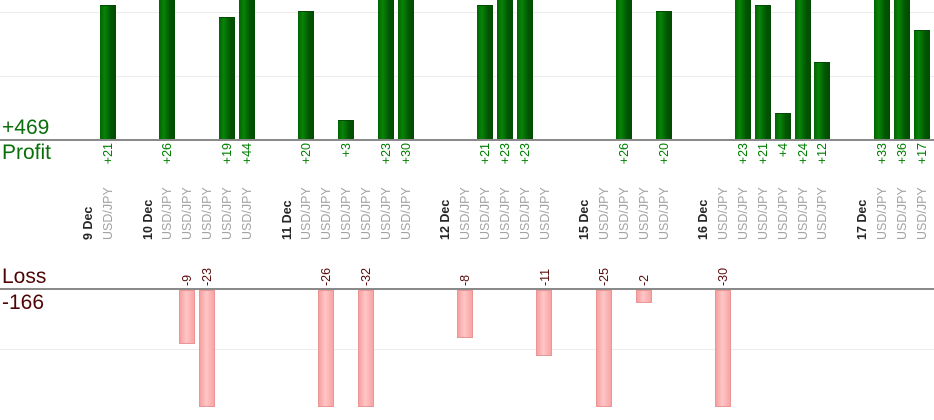  What do you see at coordinates (467, 140) in the screenshot?
I see `profit-axis-line` at bounding box center [467, 140].